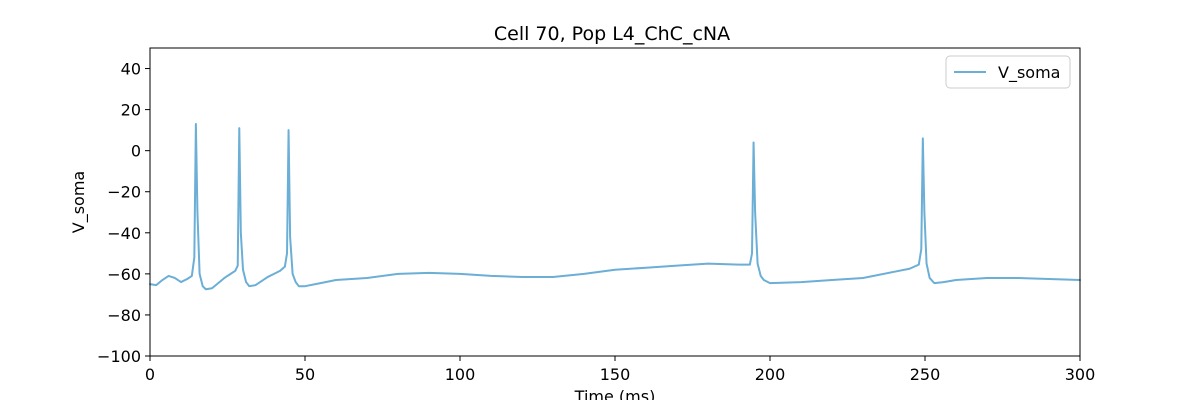 This screenshot has height=400, width=1200. I want to click on x-tick-label: 200, so click(770, 374).